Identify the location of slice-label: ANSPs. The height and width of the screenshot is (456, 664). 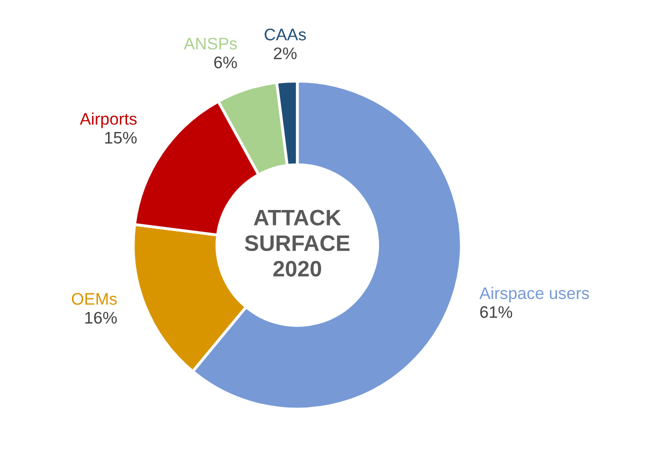
(210, 44).